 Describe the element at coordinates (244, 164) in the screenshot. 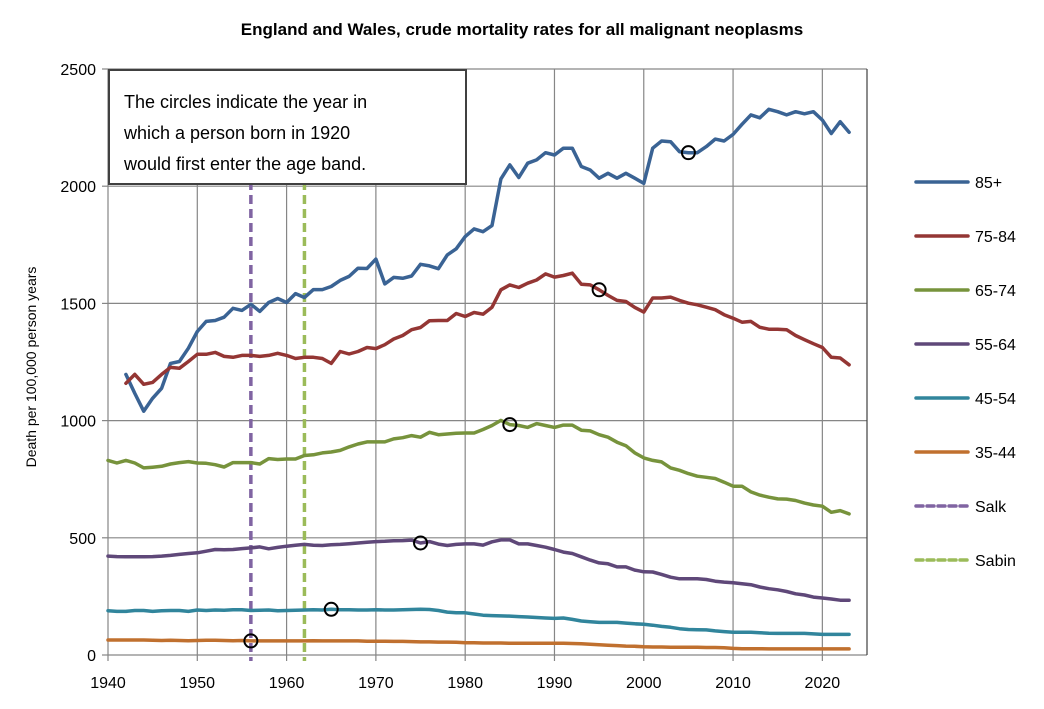

I see `annotation-line-3: would first enter the age band.` at that location.